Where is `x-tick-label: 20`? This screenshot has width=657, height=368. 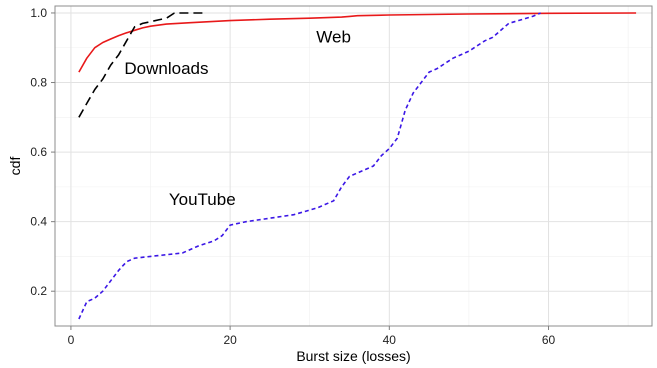
x-tick-label: 20 is located at coordinates (230, 340).